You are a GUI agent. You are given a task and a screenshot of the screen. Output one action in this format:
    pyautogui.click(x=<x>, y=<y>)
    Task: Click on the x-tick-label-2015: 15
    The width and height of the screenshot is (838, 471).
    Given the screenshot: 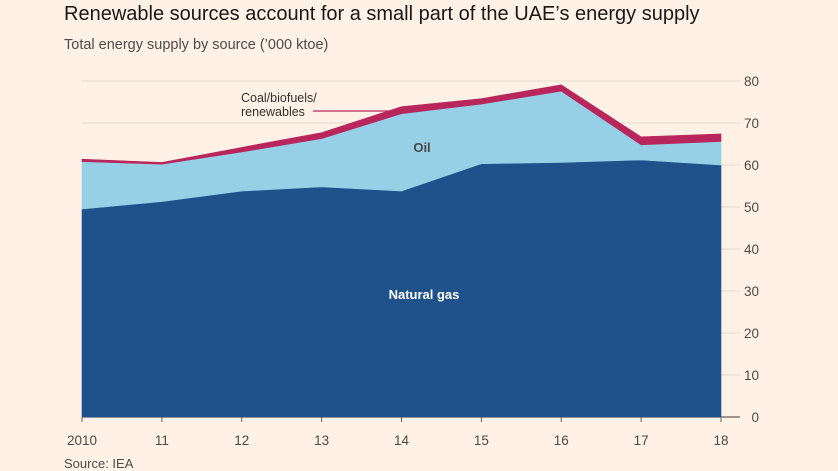 What is the action you would take?
    pyautogui.click(x=481, y=440)
    